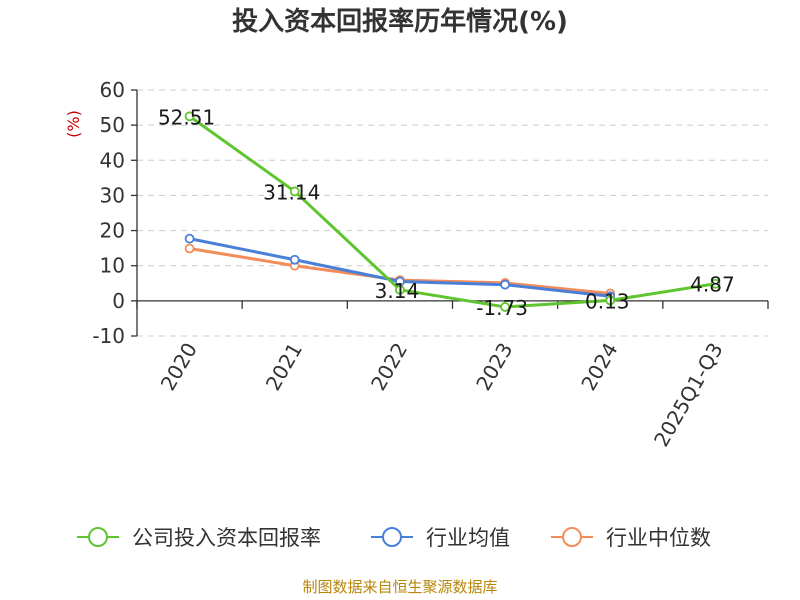 The width and height of the screenshot is (800, 600). I want to click on x-tick-label: 2024, so click(599, 367).